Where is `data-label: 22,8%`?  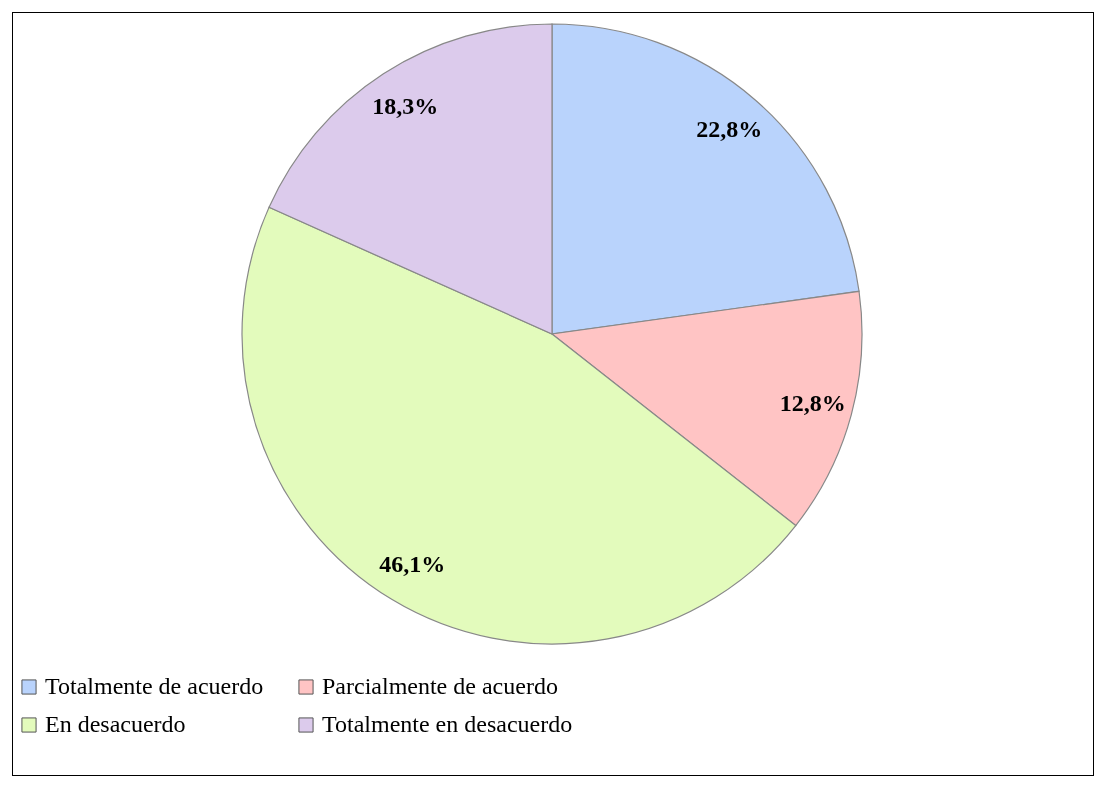
data-label: 22,8% is located at coordinates (729, 129).